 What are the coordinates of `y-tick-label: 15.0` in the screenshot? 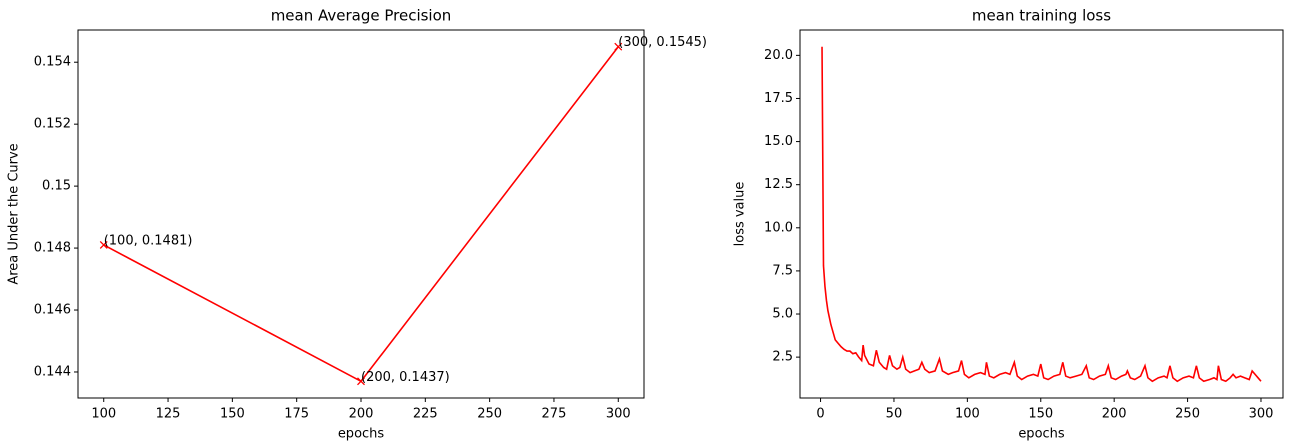 It's located at (778, 141).